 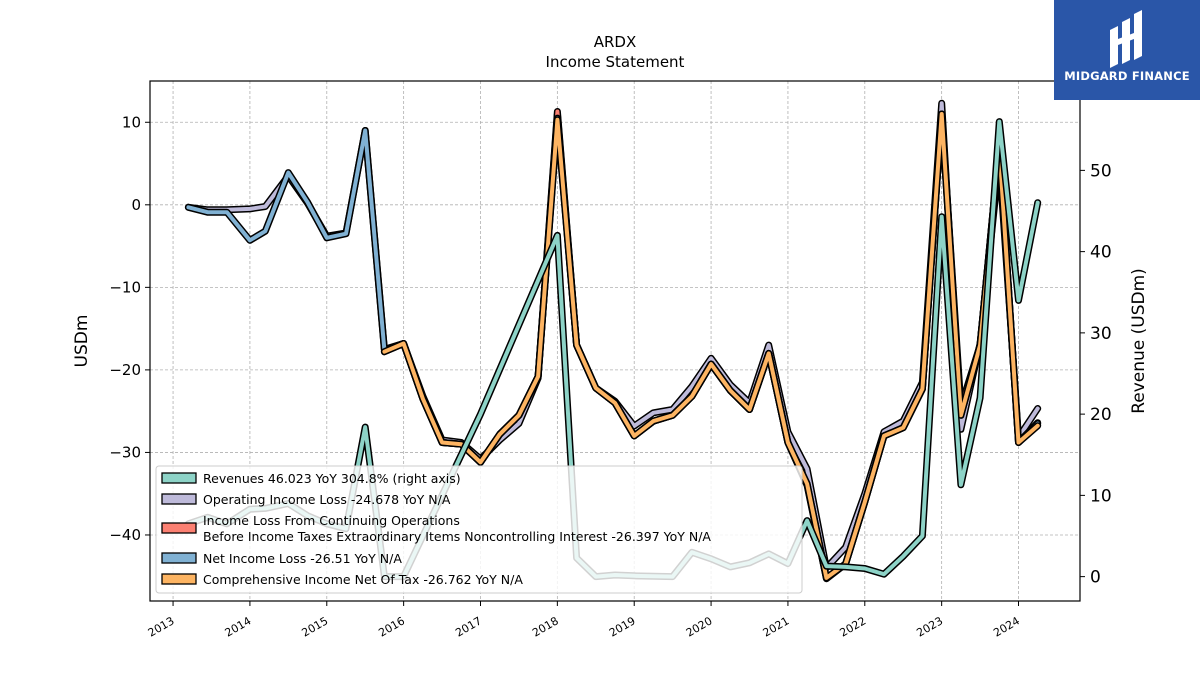 What do you see at coordinates (1095, 578) in the screenshot?
I see `right-tick-label: 0` at bounding box center [1095, 578].